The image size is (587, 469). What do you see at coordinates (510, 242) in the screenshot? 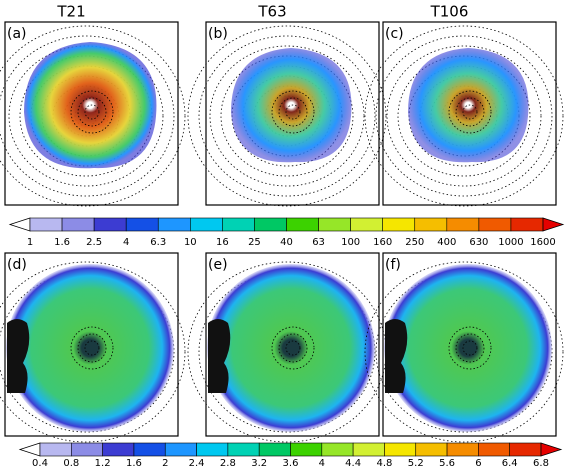
I see `colorbar-tick-label: 1000` at bounding box center [510, 242].